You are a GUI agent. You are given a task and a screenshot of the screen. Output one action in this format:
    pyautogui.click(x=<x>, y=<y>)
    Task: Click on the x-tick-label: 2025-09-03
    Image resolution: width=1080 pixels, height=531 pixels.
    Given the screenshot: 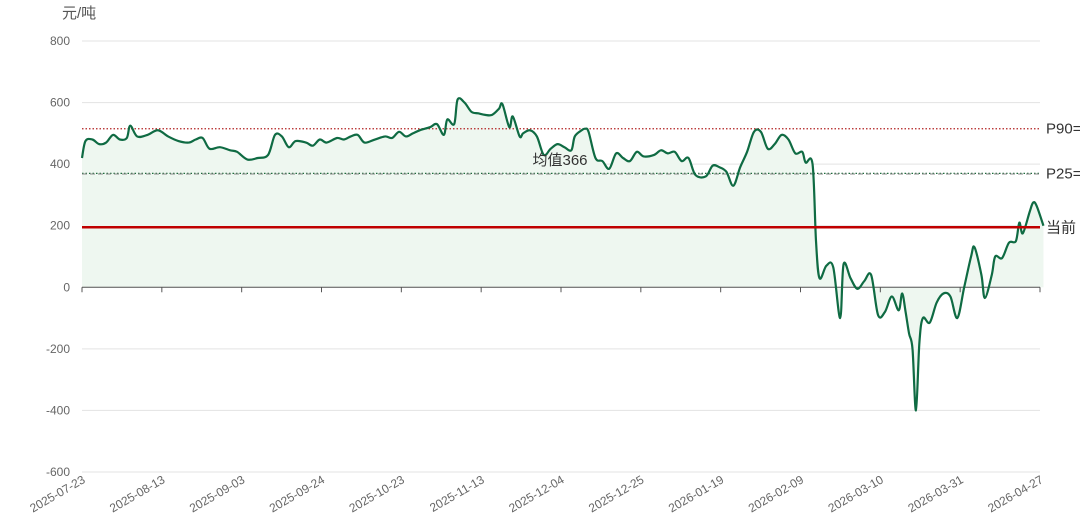 What is the action you would take?
    pyautogui.click(x=217, y=493)
    